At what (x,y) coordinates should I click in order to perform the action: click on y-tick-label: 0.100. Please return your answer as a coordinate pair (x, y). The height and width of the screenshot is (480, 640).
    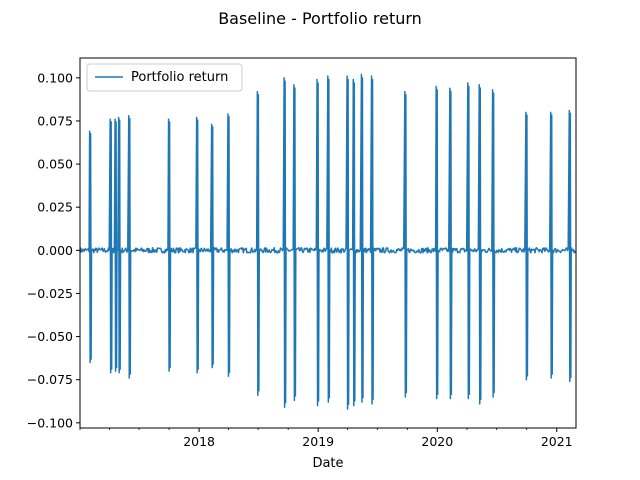
    Looking at the image, I should click on (55, 77).